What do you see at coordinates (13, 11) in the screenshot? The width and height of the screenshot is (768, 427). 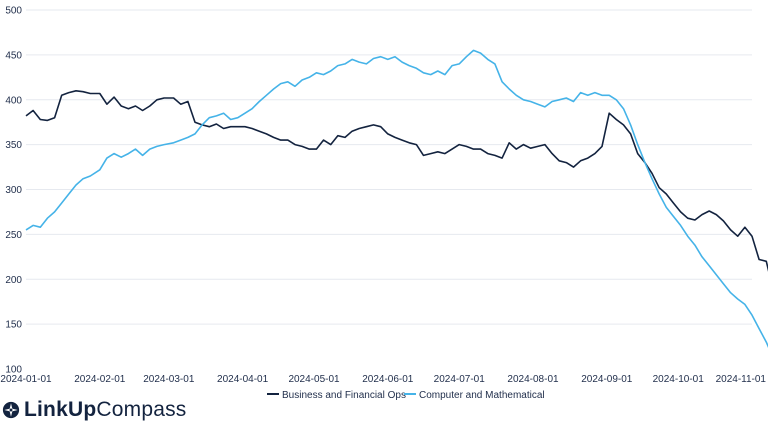 I see `y-tick-label: 500` at bounding box center [13, 11].